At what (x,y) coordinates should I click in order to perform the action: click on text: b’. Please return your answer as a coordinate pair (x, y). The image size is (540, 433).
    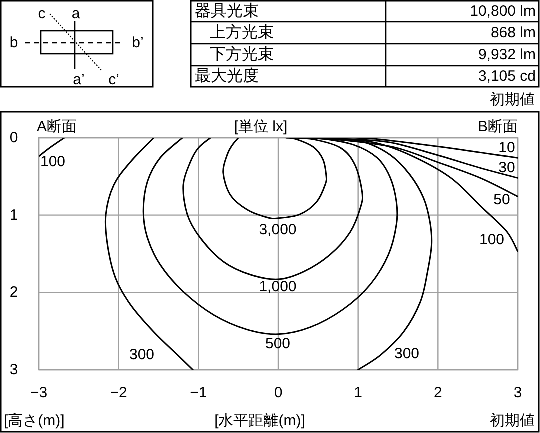
    Looking at the image, I should click on (138, 43).